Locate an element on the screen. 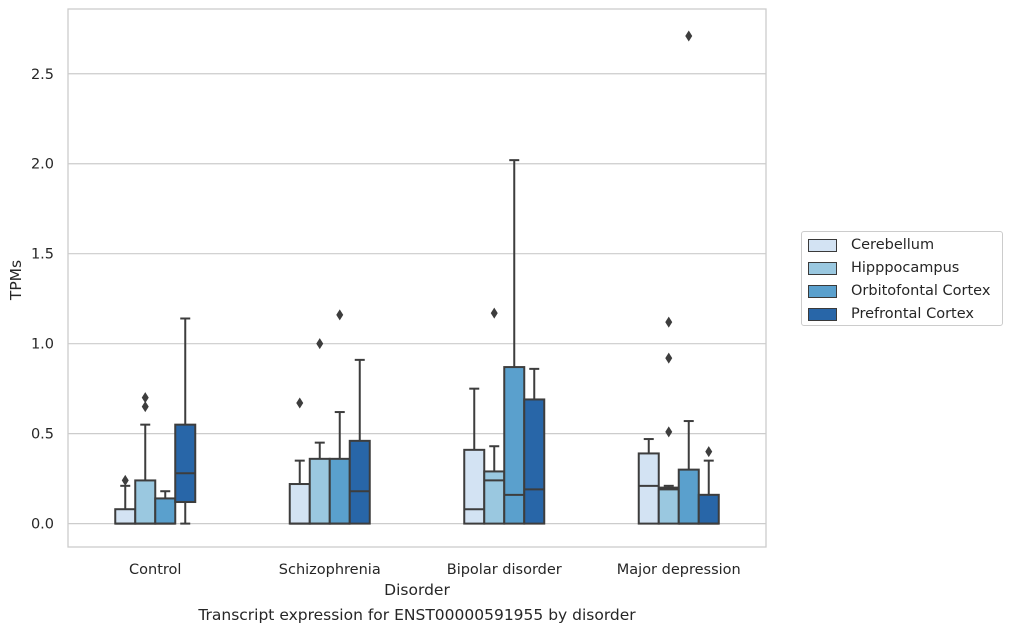 This screenshot has width=1014, height=634. legend-label-hippocampus: Hipppocampus is located at coordinates (905, 268).